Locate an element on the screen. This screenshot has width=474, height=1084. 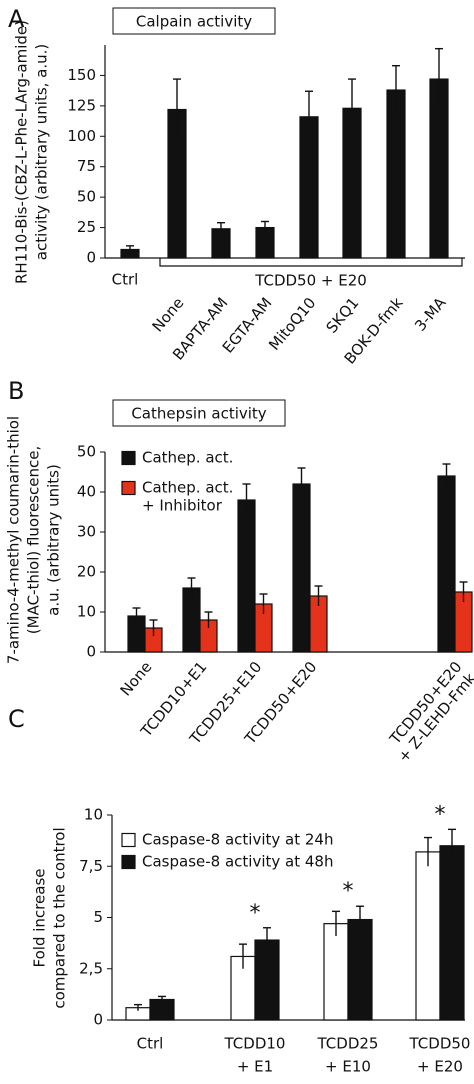
y-axis-label: RH110-Bis-(CBZ-L-Phe-LArg-amide) is located at coordinates (22, 152).